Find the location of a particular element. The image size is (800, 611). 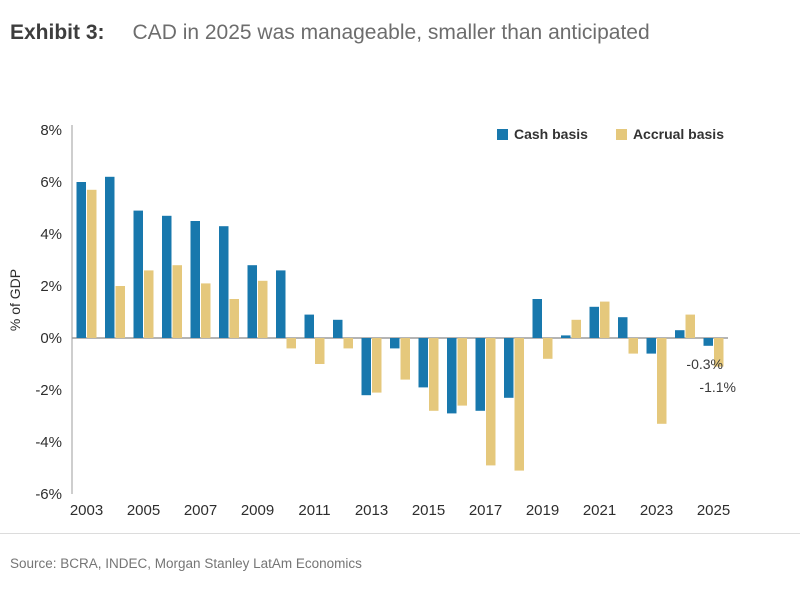

annotation-11: -1.1% is located at coordinates (717, 387).